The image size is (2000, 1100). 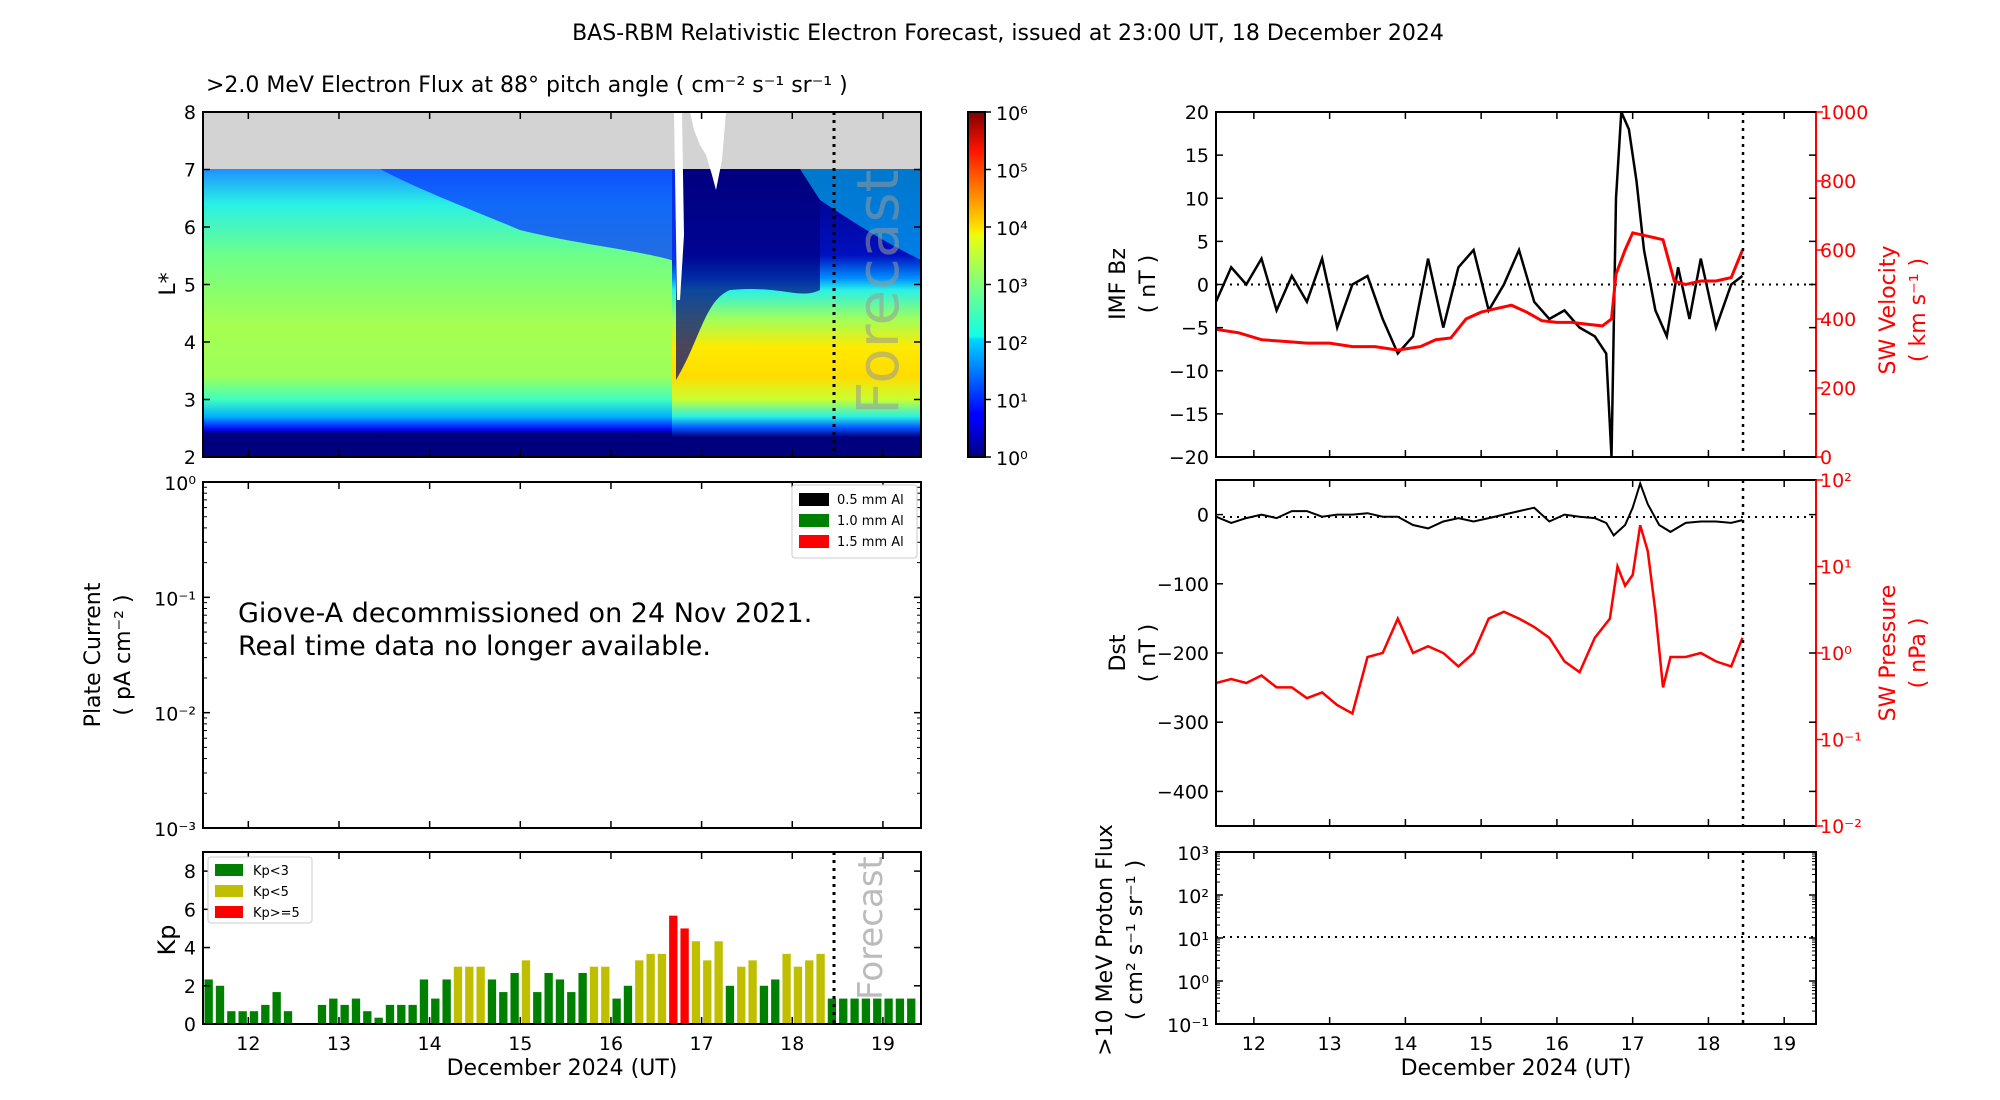 I want to click on plate-y-tick-label: 10⁻¹, so click(x=175, y=599).